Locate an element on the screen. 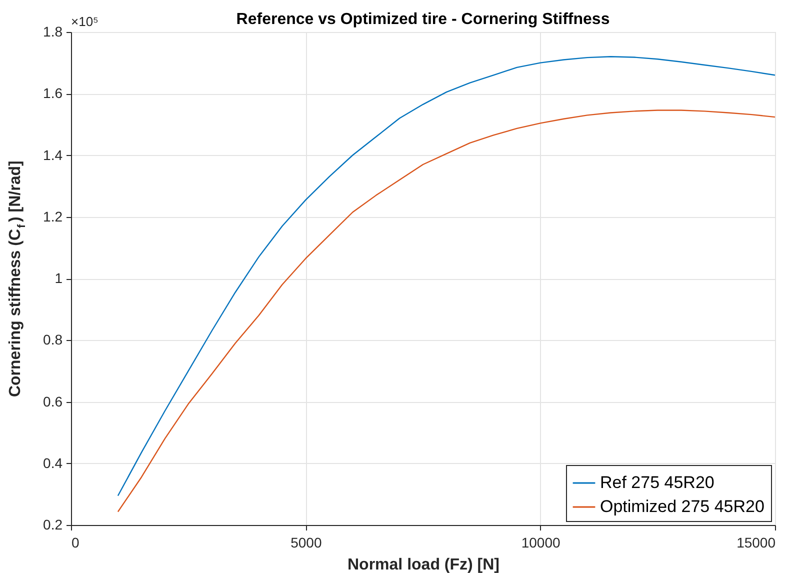 The width and height of the screenshot is (797, 573). x-tick-label: 5000 is located at coordinates (306, 542).